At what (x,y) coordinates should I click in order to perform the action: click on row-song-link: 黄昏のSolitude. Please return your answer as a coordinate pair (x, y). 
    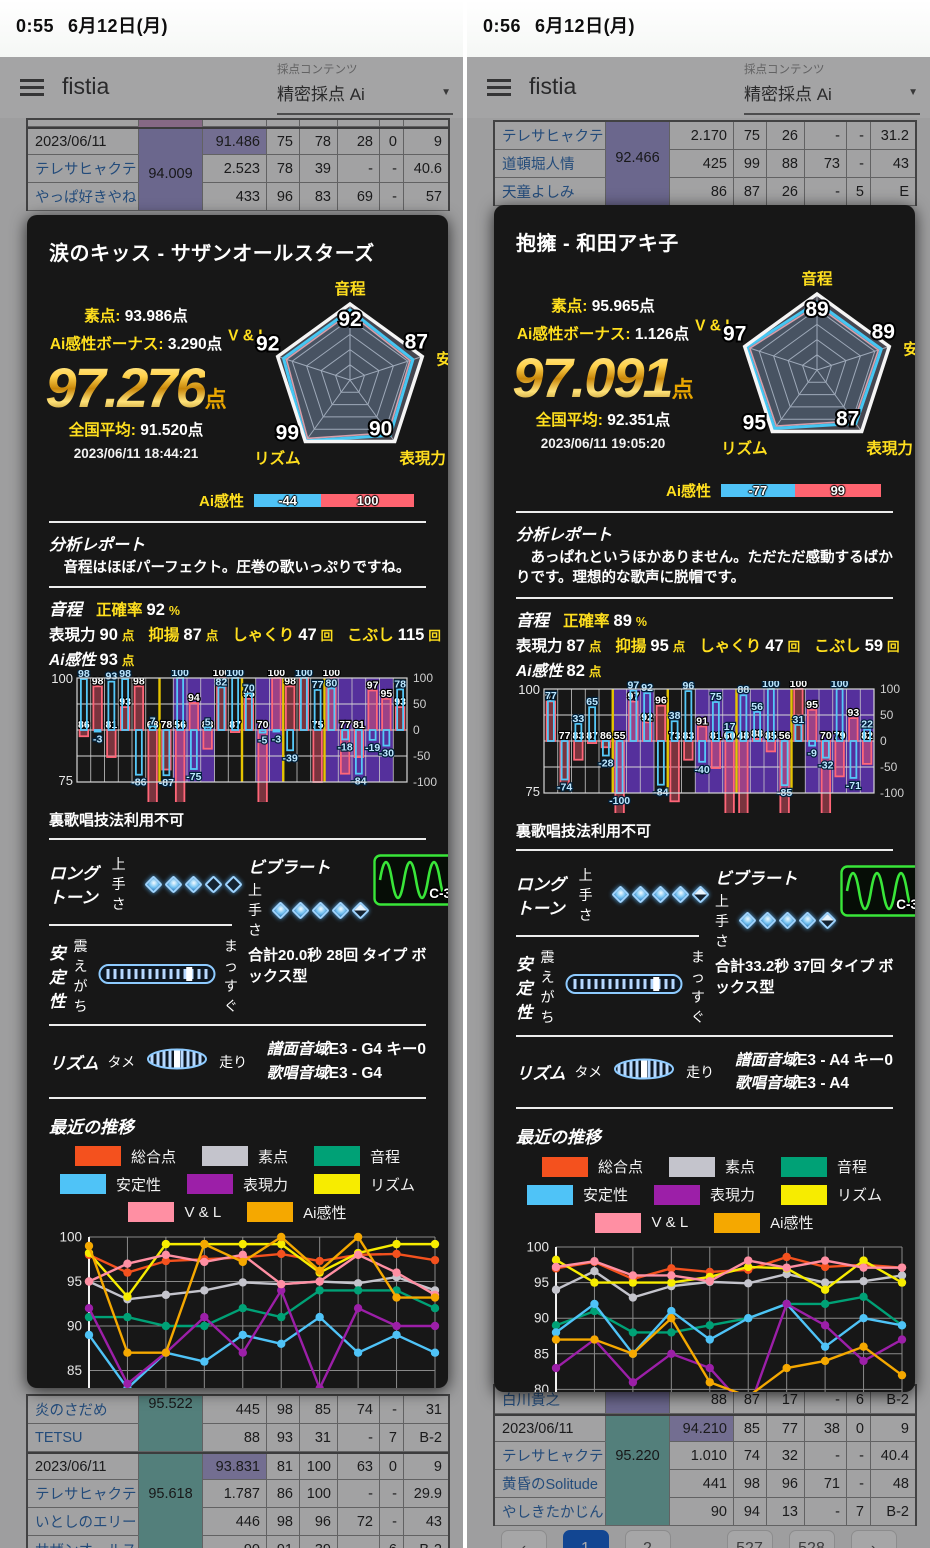
    Looking at the image, I should click on (550, 1485).